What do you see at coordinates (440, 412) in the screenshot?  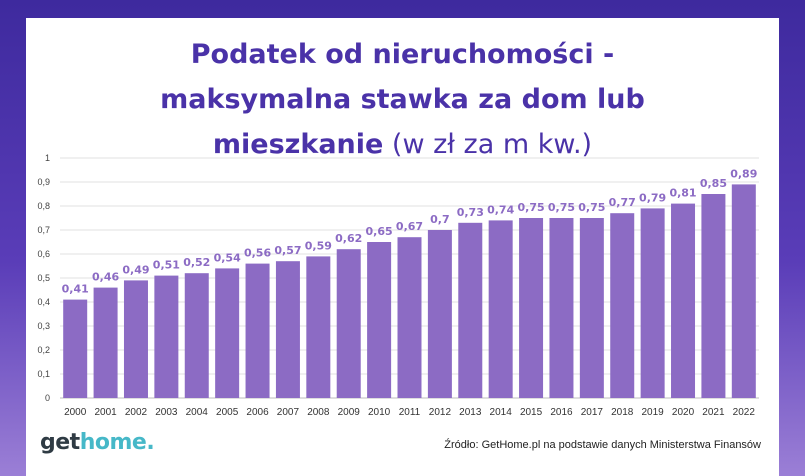 I see `x-tick-label: 2012` at bounding box center [440, 412].